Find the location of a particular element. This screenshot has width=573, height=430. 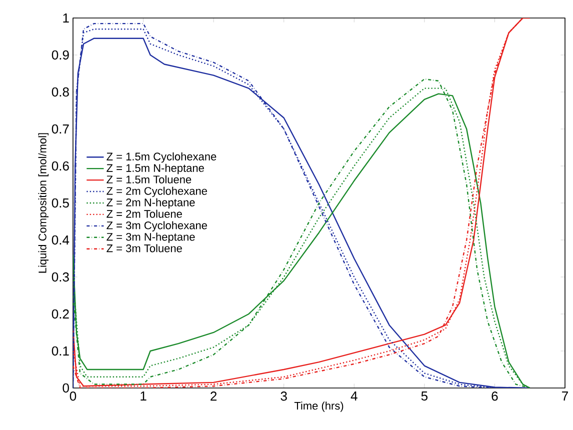

x-tick-label: 4 is located at coordinates (354, 396).